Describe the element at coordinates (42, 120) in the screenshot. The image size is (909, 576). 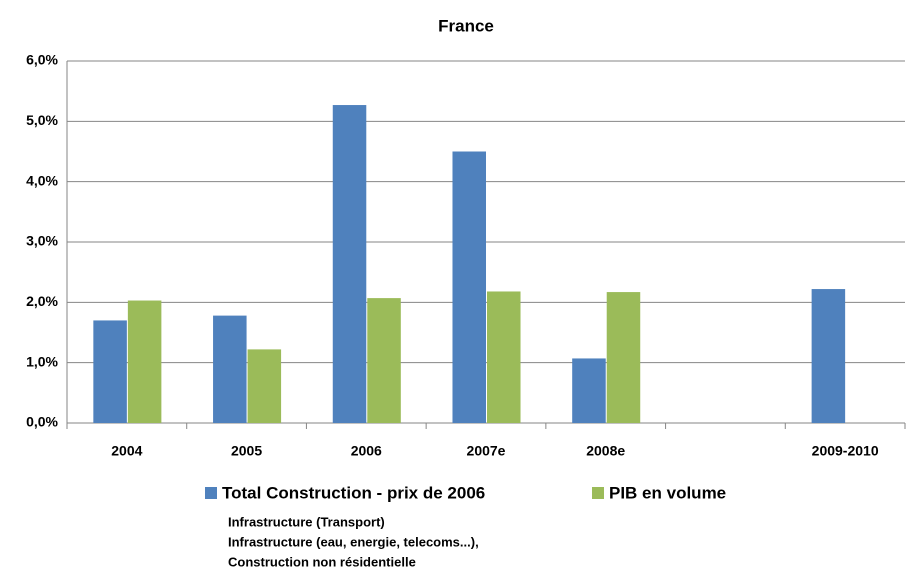
I see `y-tick-label: 5,0%` at that location.